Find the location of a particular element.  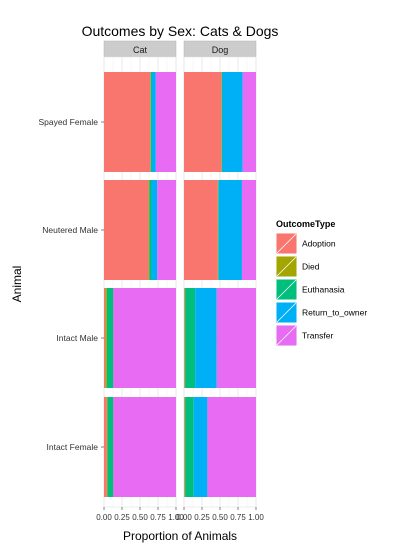

y-tick-label: Intact Female is located at coordinates (73, 447).